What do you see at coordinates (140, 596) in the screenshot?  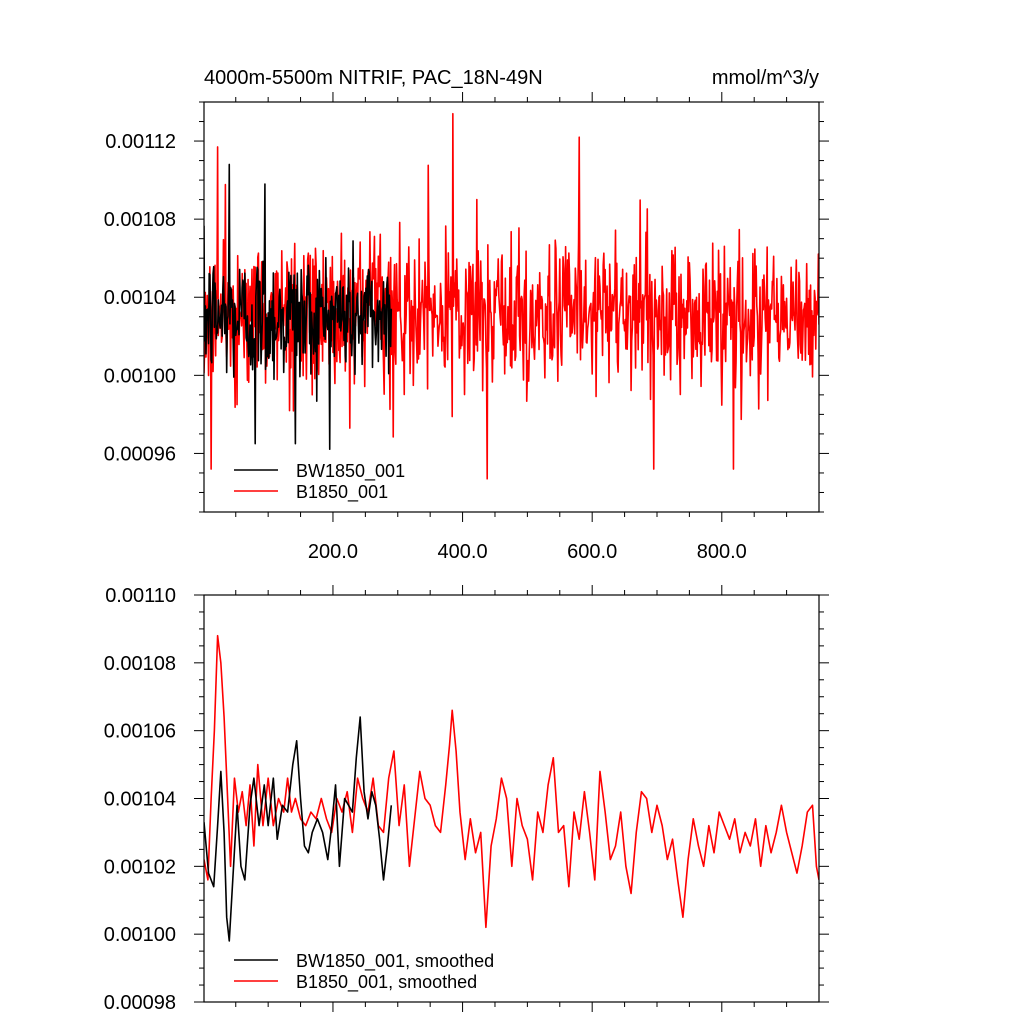 I see `y-tick-label: 0.00110` at bounding box center [140, 596].